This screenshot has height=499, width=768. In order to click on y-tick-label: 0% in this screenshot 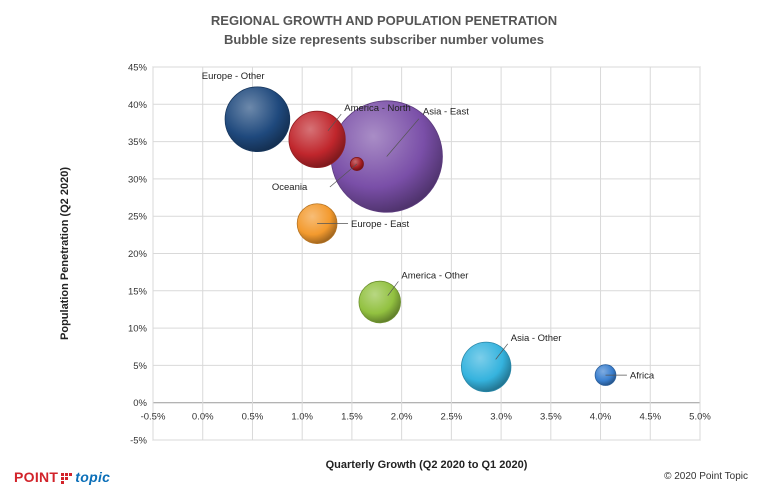, I will do `click(140, 403)`.